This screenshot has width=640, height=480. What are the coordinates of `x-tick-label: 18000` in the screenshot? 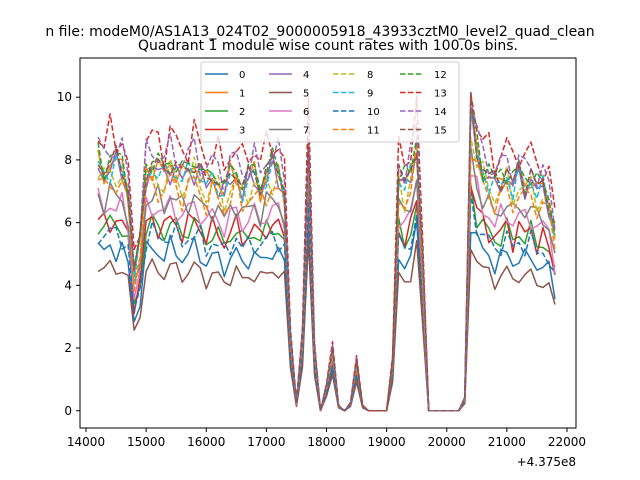 It's located at (326, 442).